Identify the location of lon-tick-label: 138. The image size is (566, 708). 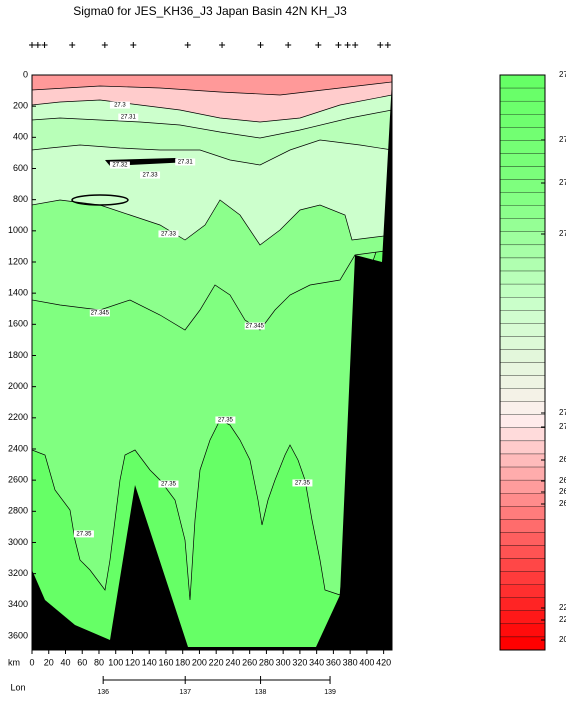
(261, 692).